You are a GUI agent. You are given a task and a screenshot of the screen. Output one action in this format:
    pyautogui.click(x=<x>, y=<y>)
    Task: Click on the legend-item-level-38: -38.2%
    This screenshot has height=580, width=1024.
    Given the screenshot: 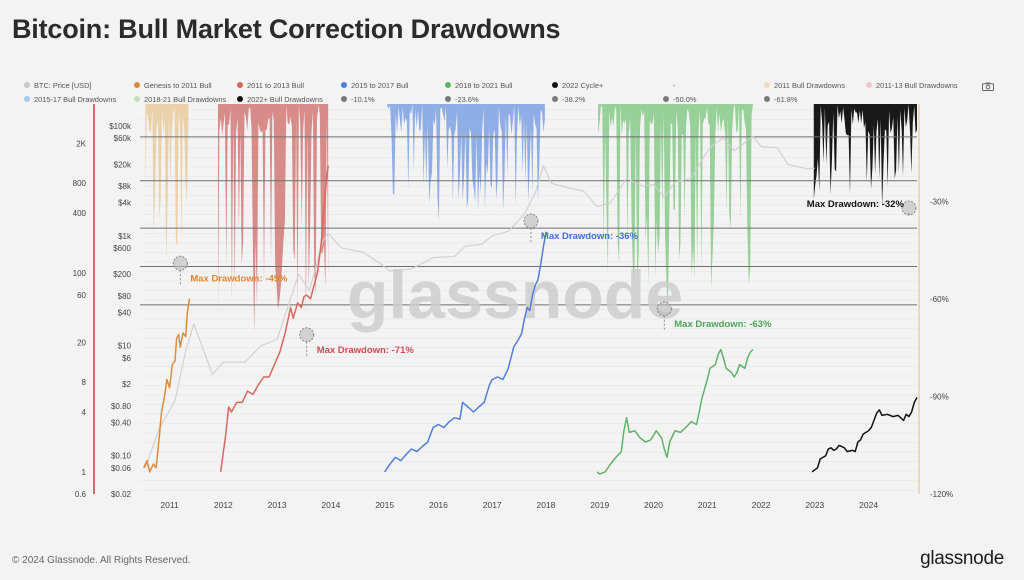 What is the action you would take?
    pyautogui.click(x=607, y=99)
    